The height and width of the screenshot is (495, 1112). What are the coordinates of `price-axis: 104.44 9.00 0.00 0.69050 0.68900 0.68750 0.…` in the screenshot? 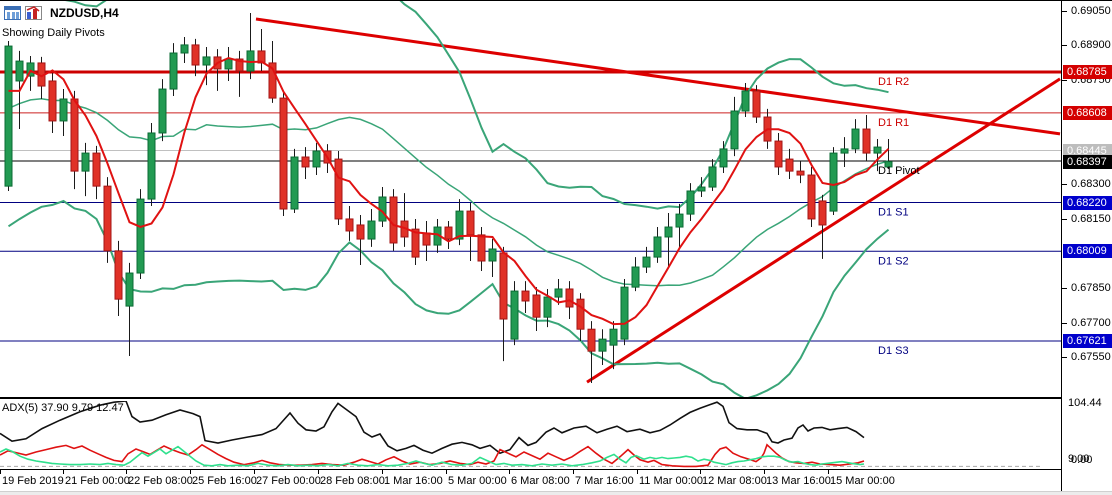 It's located at (1086, 246).